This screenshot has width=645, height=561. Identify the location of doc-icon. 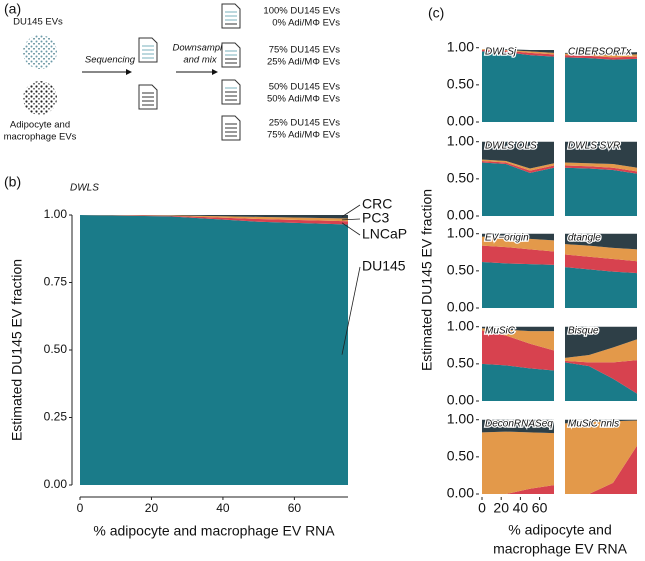
(148, 73).